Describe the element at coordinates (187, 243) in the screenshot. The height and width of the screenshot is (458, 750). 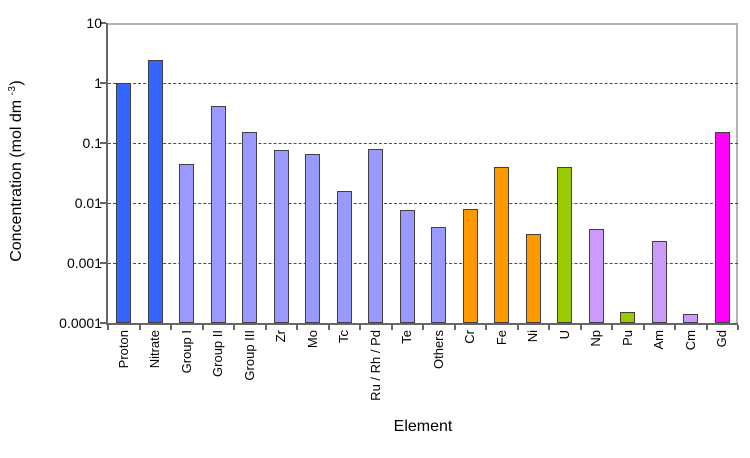
I see `bar-group-i` at that location.